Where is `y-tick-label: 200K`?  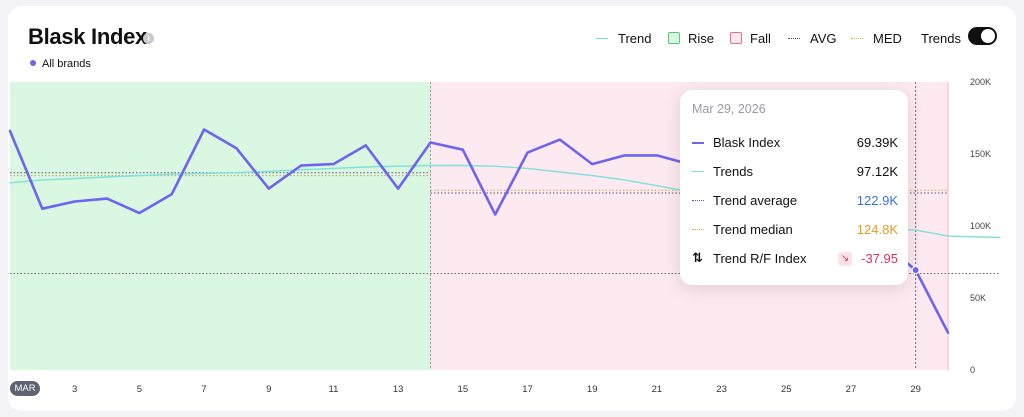 y-tick-label: 200K is located at coordinates (980, 82).